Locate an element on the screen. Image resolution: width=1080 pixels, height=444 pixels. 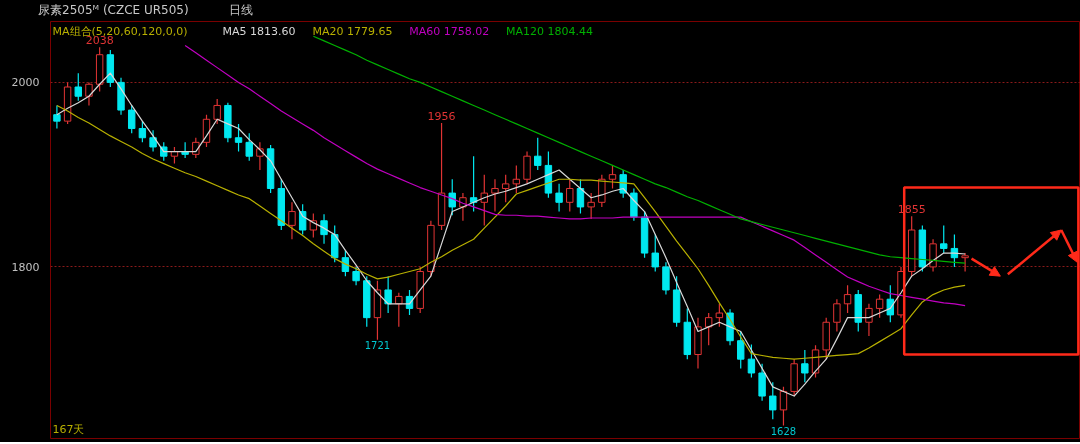
text: MA60 1758.02 is located at coordinates (449, 31).